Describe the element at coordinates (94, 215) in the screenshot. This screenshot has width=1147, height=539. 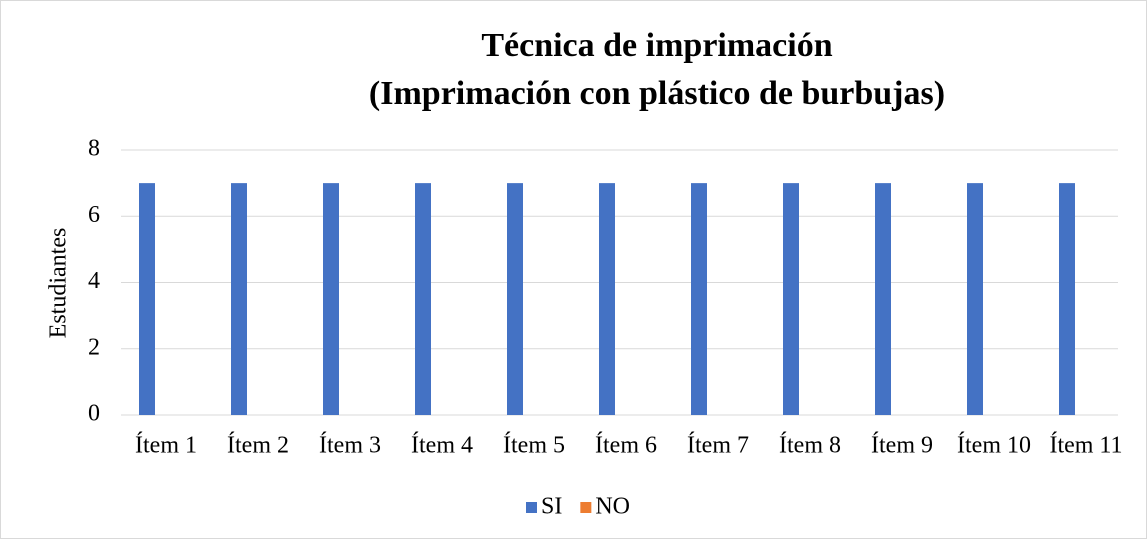
I see `y-tick-label: 6` at that location.